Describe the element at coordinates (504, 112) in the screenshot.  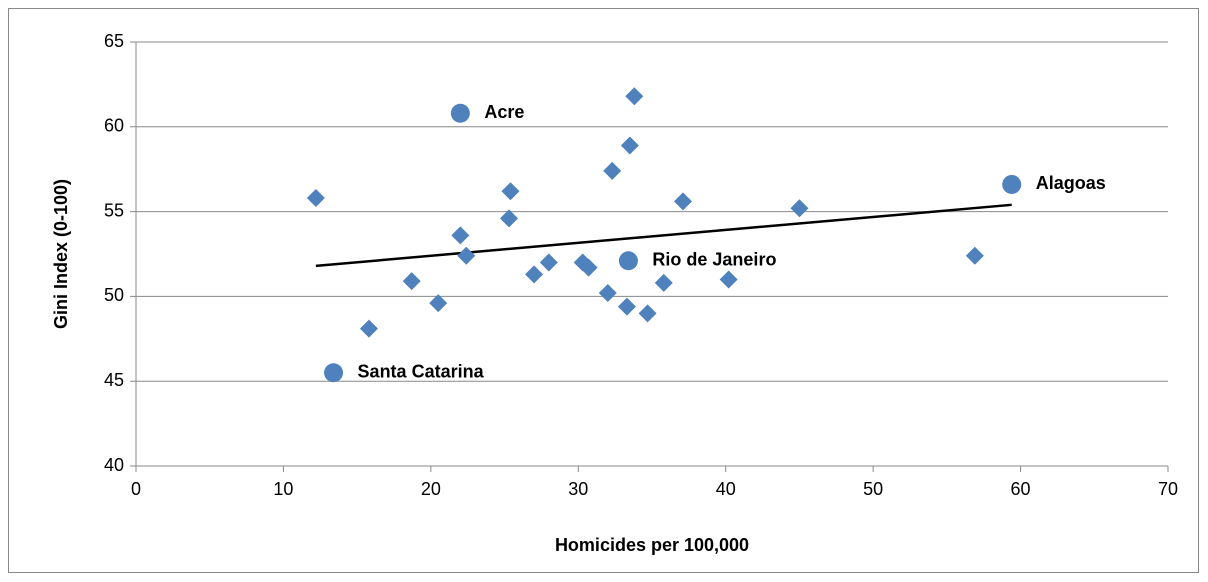
I see `point-label: Acre` at that location.